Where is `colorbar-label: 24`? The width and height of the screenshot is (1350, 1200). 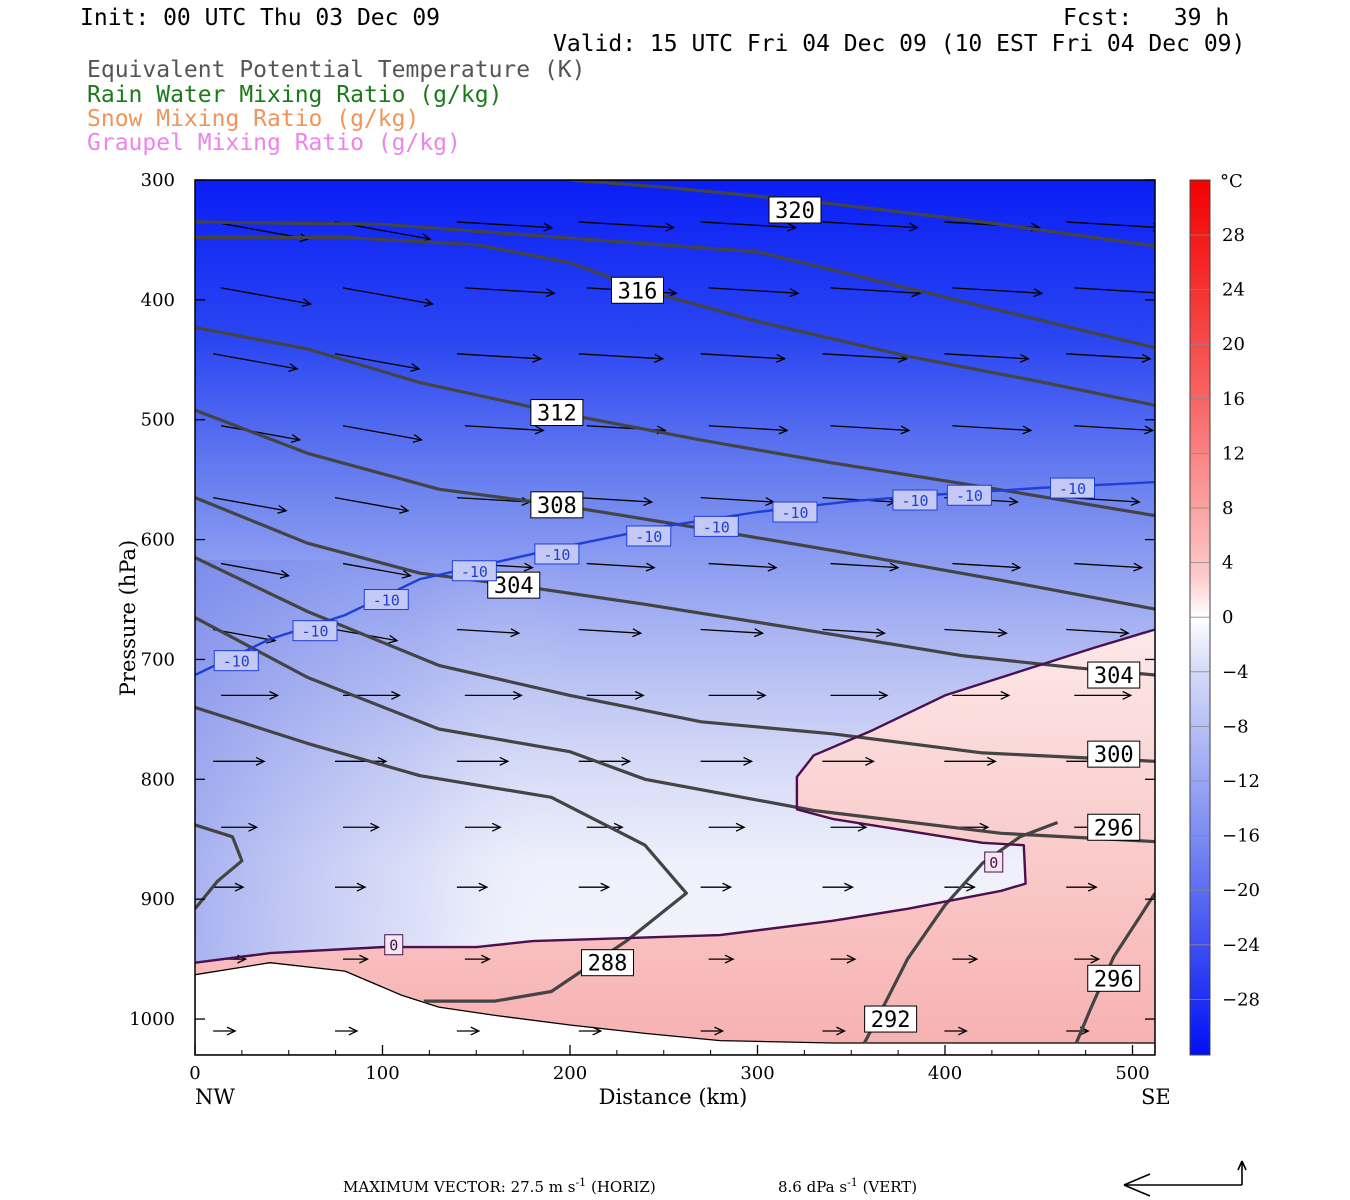 colorbar-label: 24 is located at coordinates (1233, 290).